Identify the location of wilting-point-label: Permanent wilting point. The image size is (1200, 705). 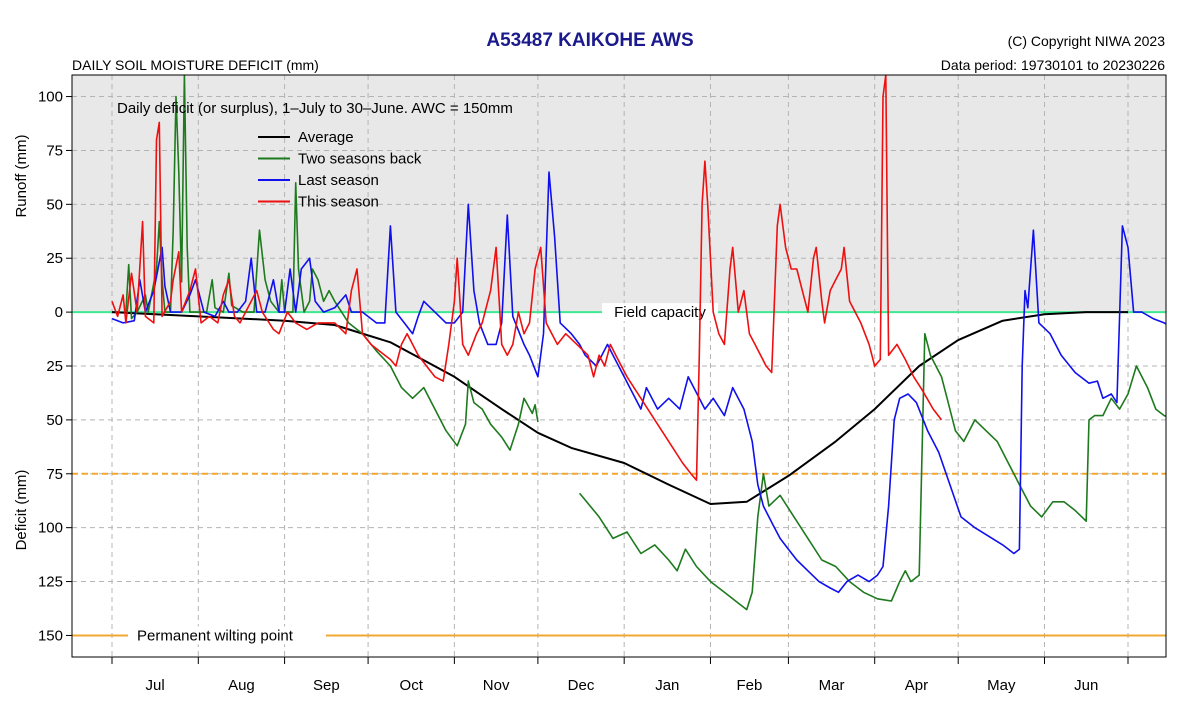
(215, 635).